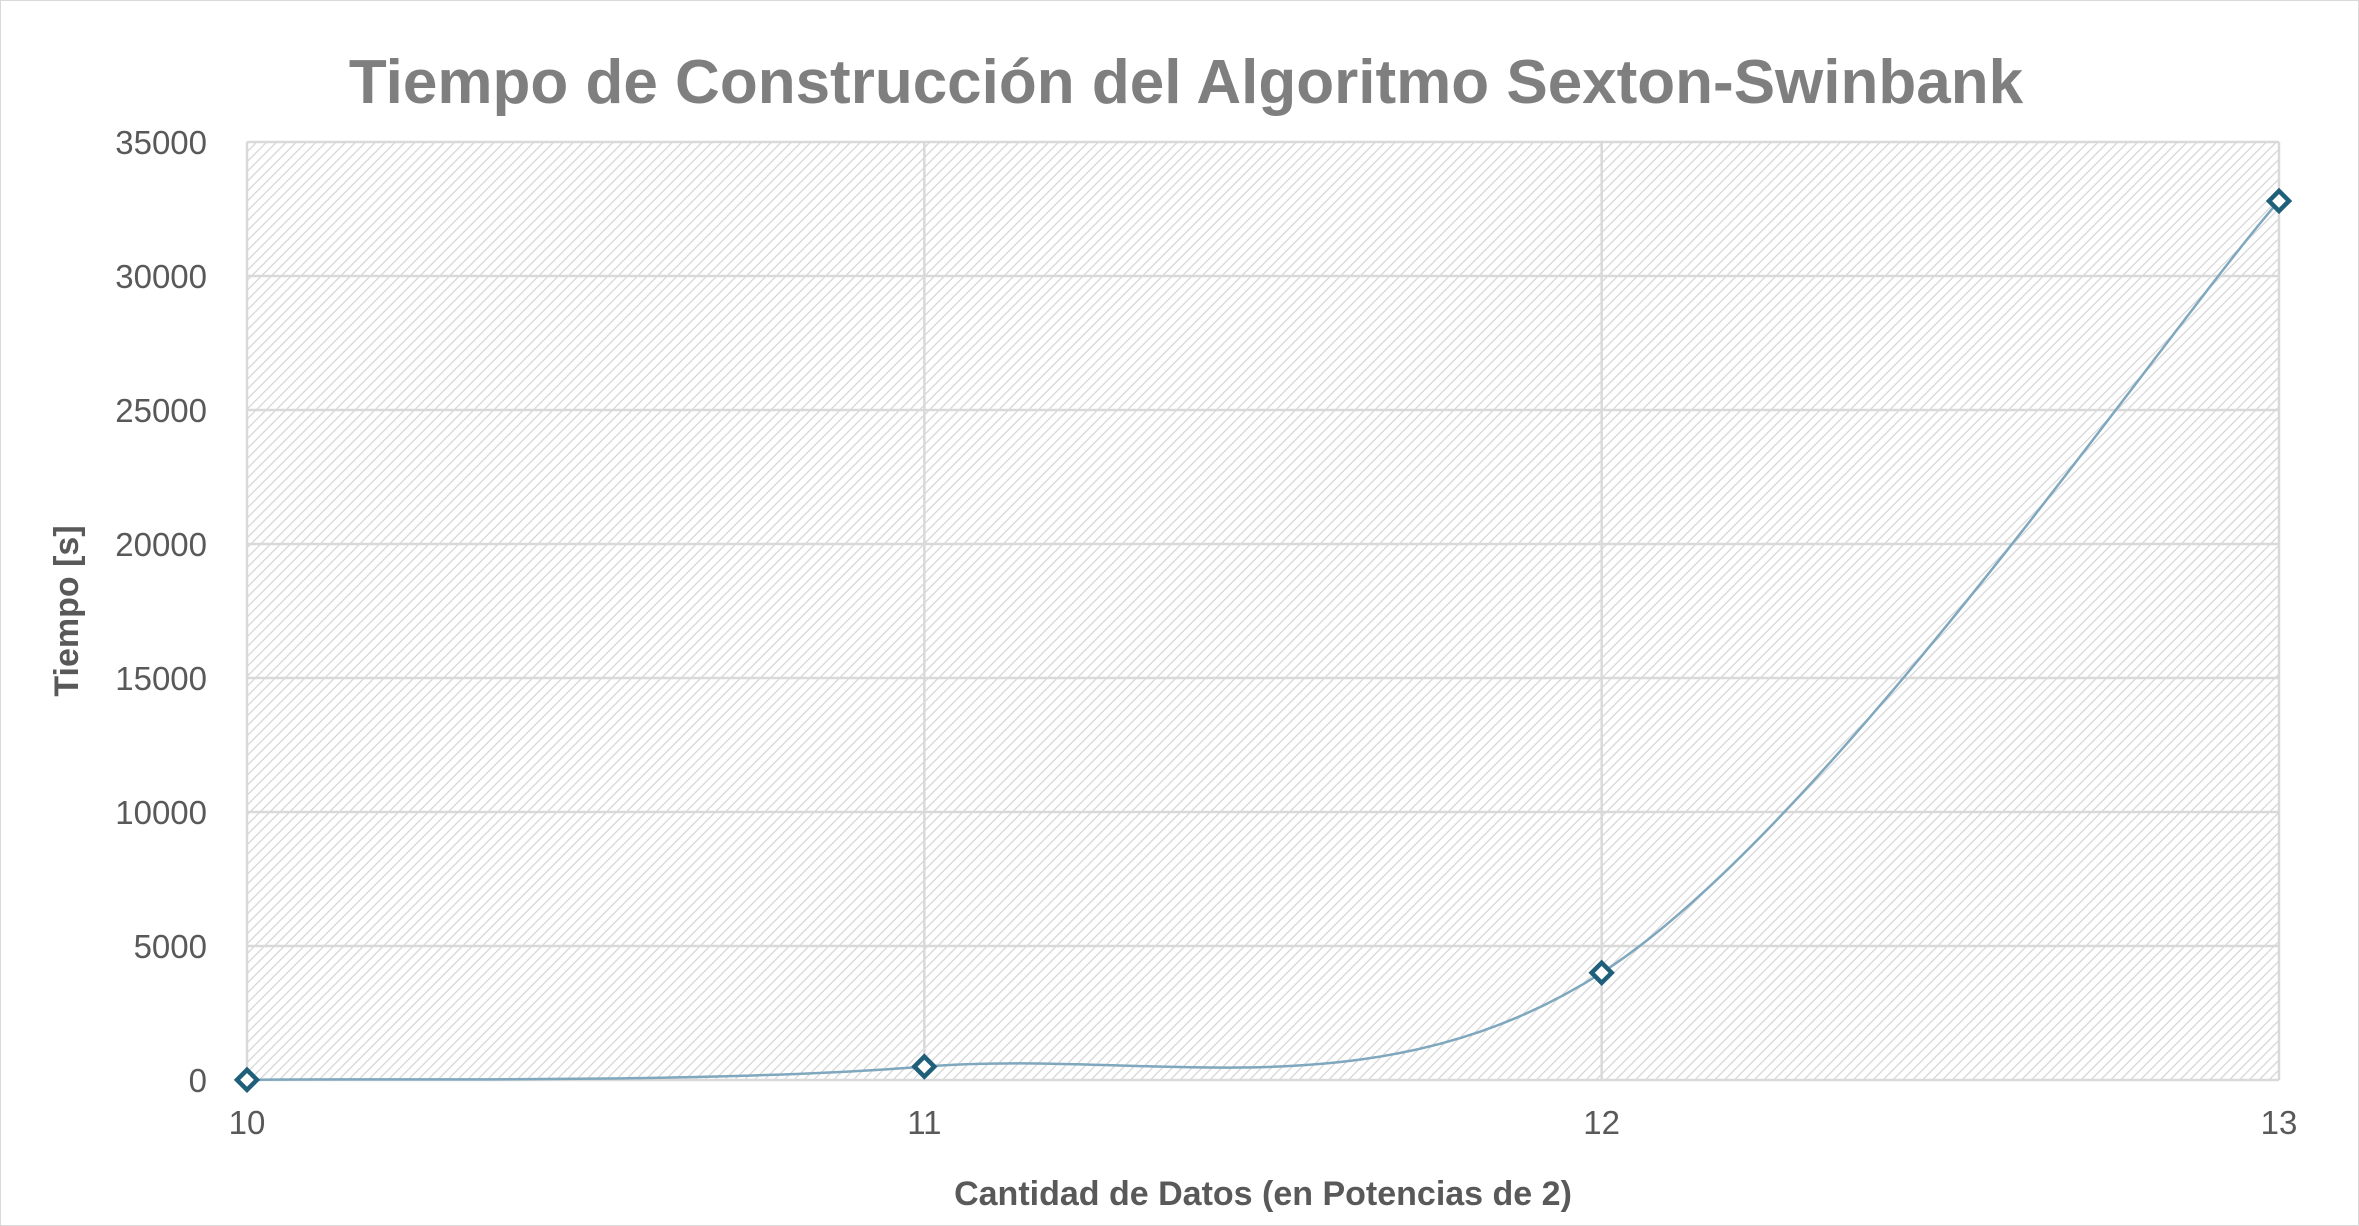 The height and width of the screenshot is (1226, 2359). What do you see at coordinates (1601, 1122) in the screenshot?
I see `x-tick-label: 12` at bounding box center [1601, 1122].